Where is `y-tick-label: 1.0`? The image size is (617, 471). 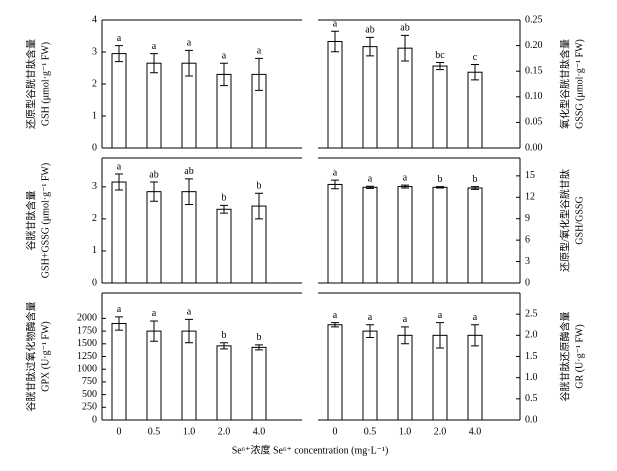
y-tick-label: 1.0 is located at coordinates (531, 377).